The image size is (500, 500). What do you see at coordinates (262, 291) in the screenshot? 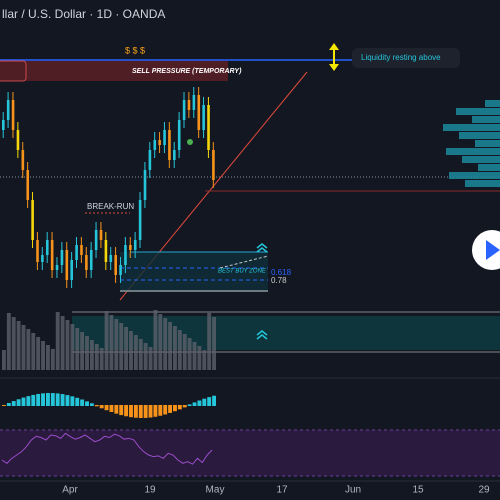
I see `up-chevrons` at bounding box center [262, 291].